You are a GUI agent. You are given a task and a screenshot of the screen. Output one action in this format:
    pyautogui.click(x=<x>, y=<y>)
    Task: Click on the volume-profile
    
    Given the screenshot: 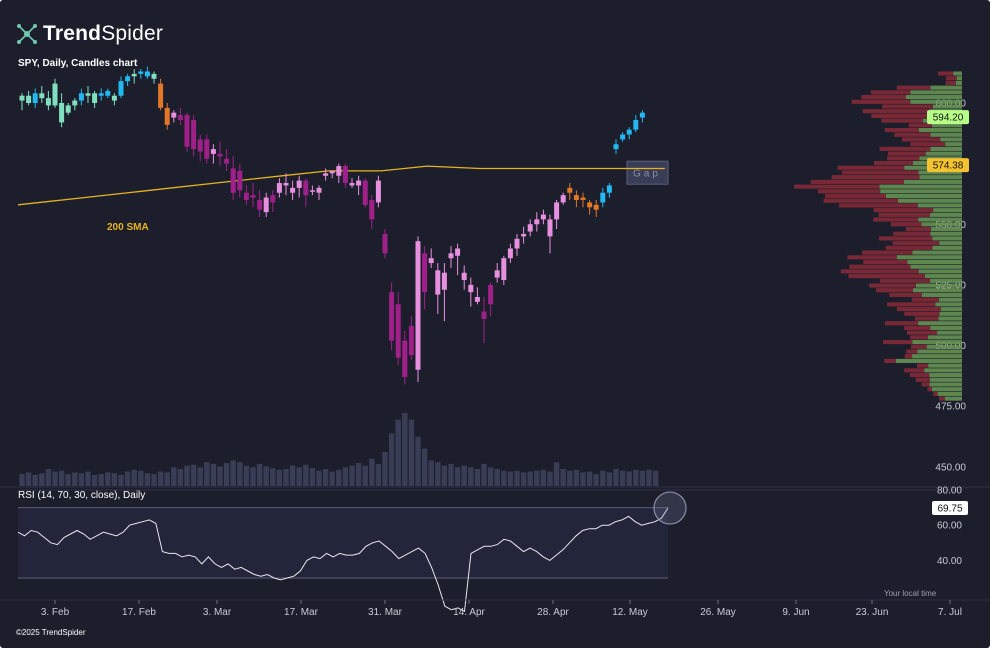 What is the action you would take?
    pyautogui.click(x=878, y=236)
    